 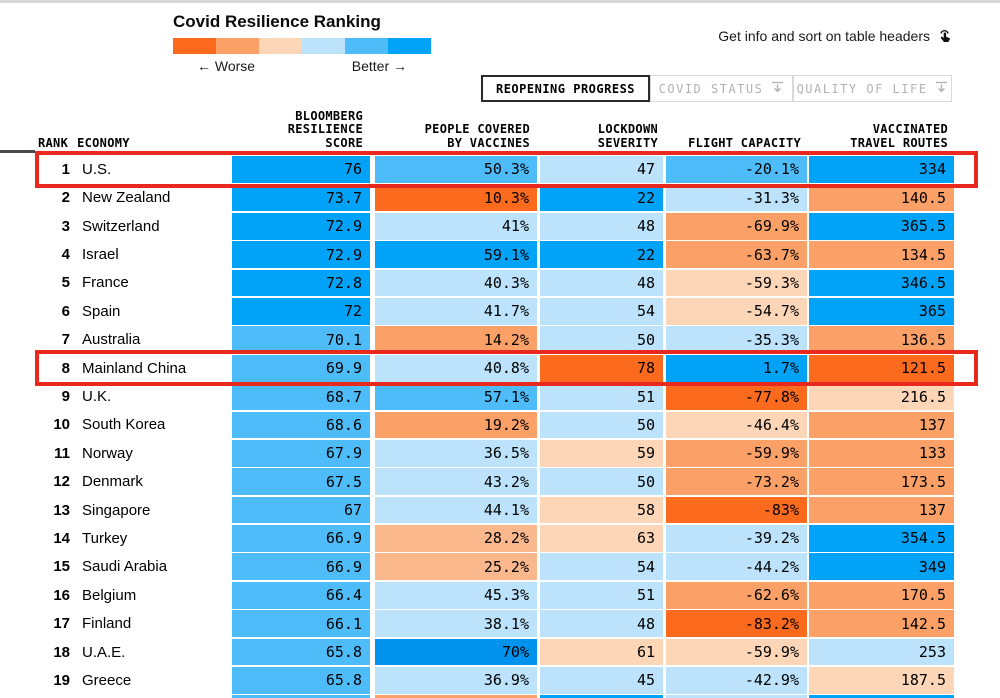 I want to click on data-cell: 58, so click(x=601, y=510).